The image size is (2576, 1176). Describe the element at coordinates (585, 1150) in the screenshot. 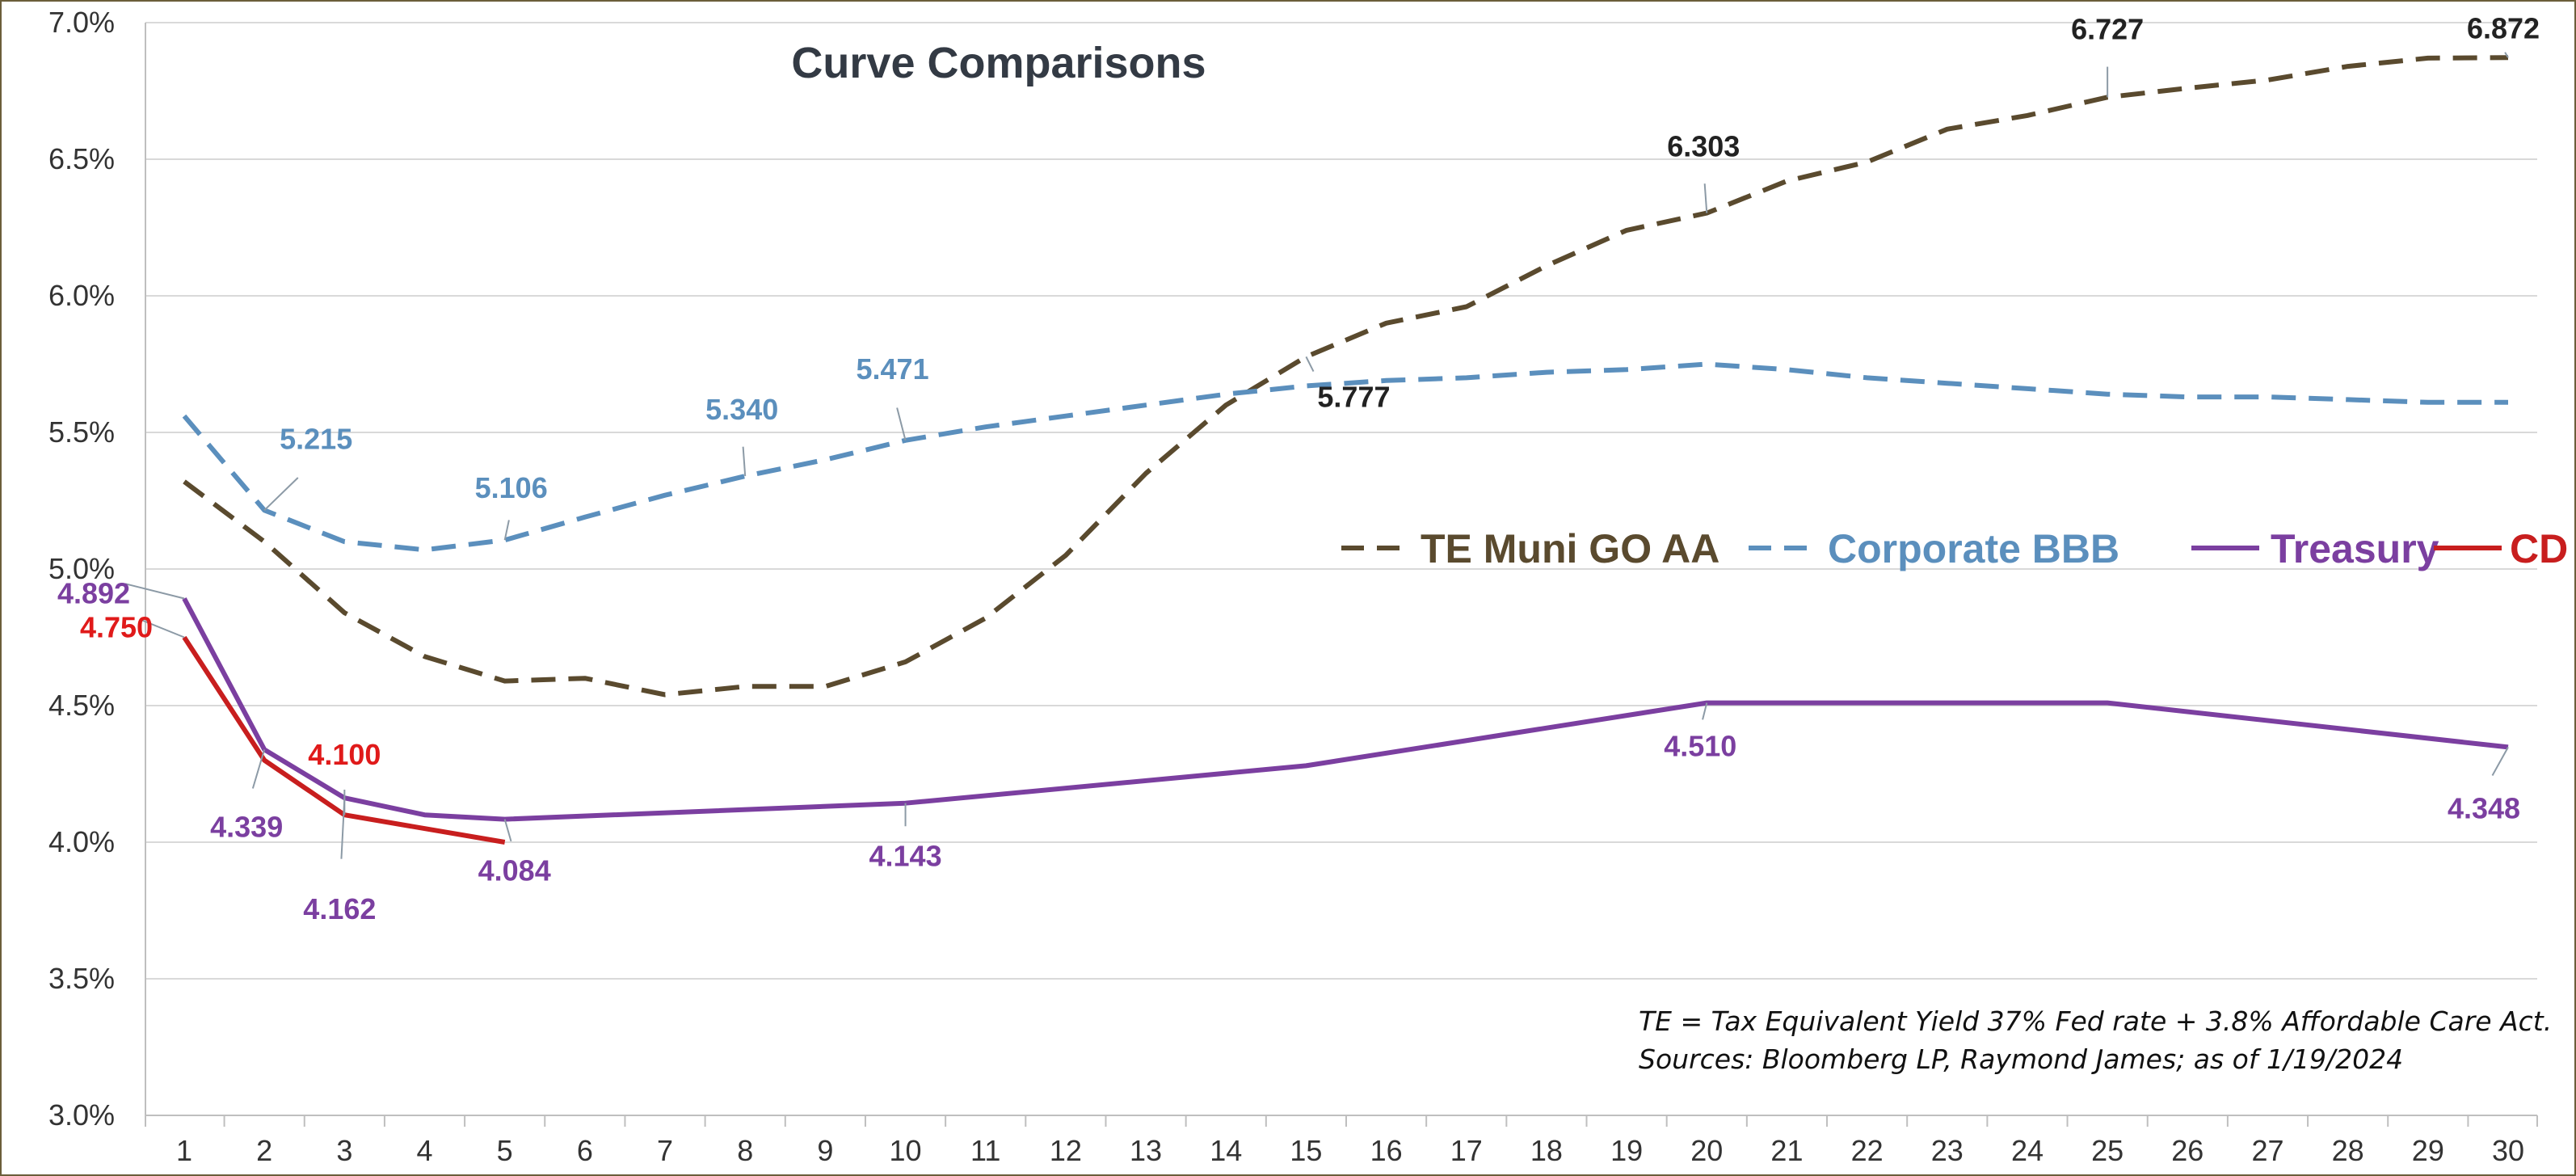

I see `x-tick-label: 6` at that location.